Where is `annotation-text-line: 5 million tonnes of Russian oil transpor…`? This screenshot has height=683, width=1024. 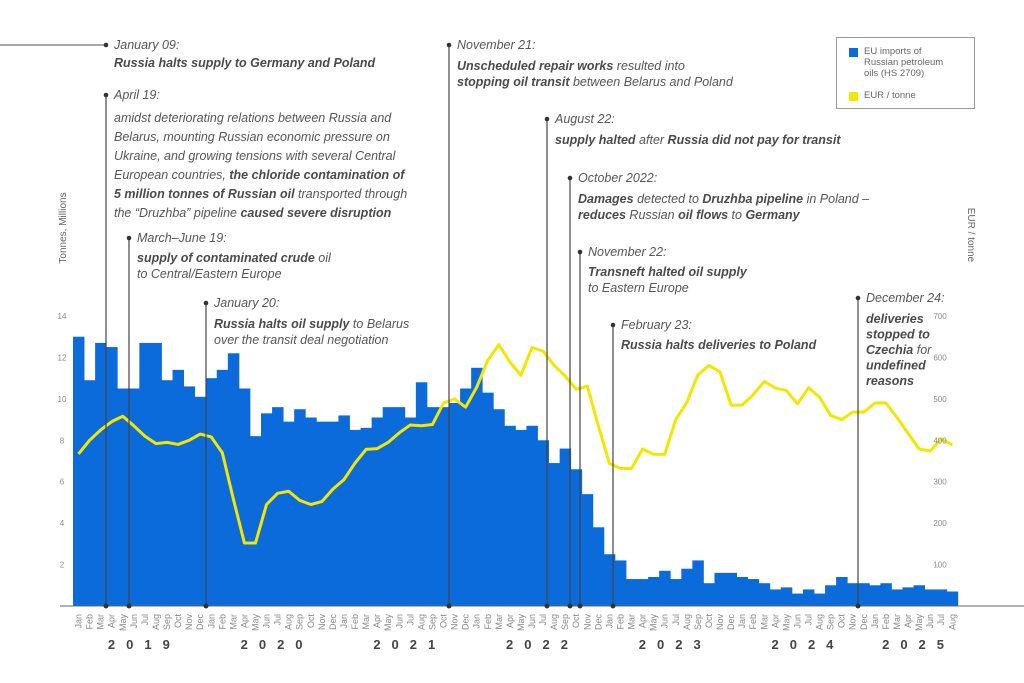 annotation-text-line: 5 million tonnes of Russian oil transpor… is located at coordinates (260, 194).